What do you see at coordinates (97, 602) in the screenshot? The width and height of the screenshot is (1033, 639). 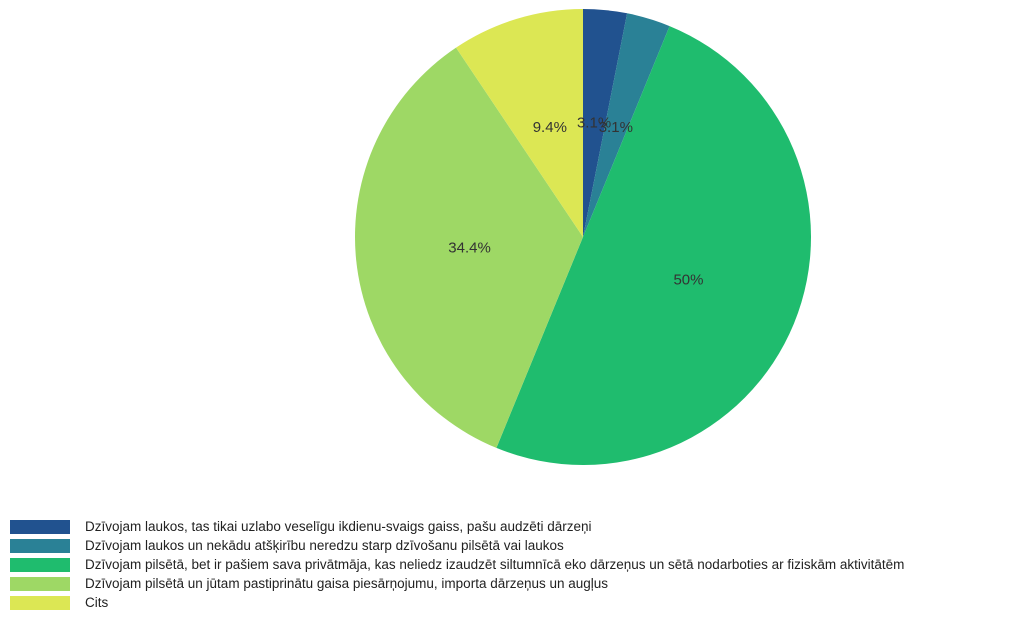 I see `legend-label: Cits` at bounding box center [97, 602].